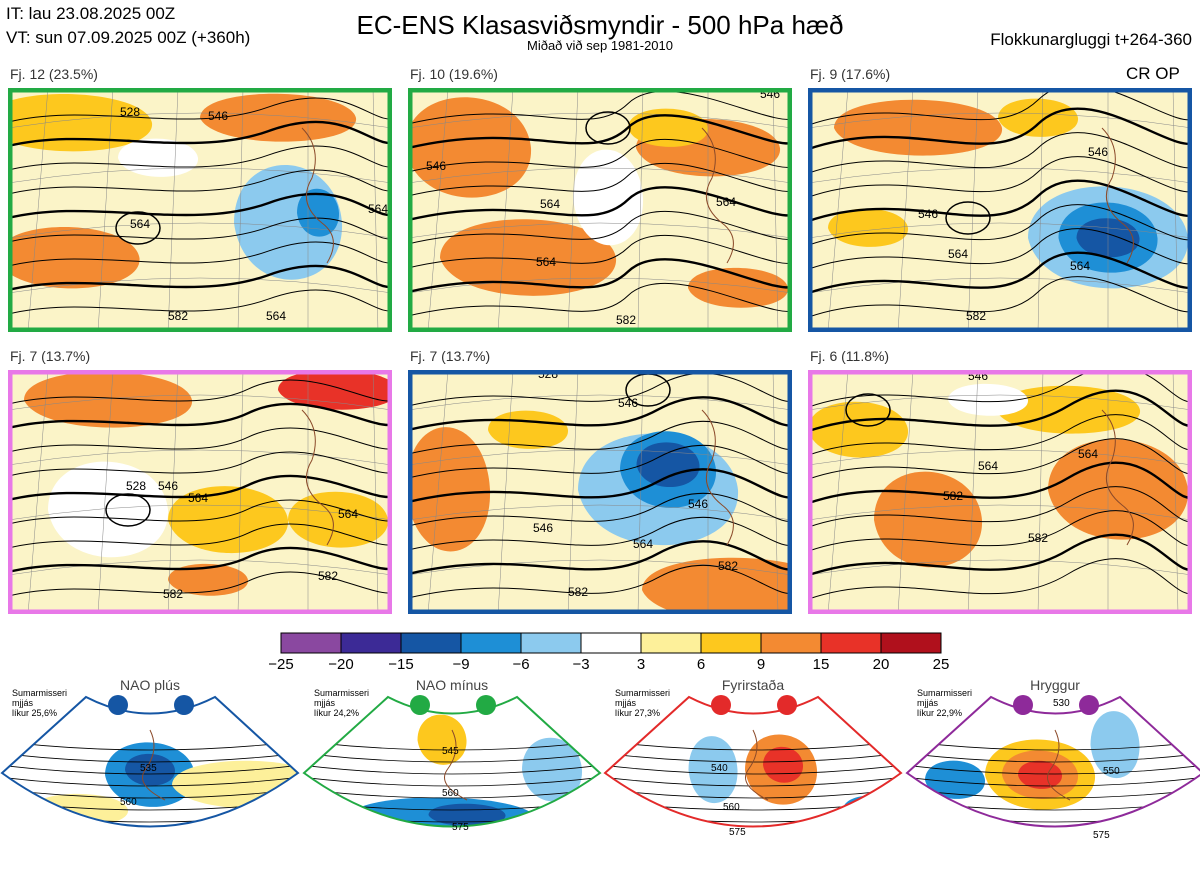 This screenshot has width=1200, height=871. Describe the element at coordinates (600, 25) in the screenshot. I see `page-title: EC-ENS Klasasviðsmyndir - 500 hPa hæð` at that location.